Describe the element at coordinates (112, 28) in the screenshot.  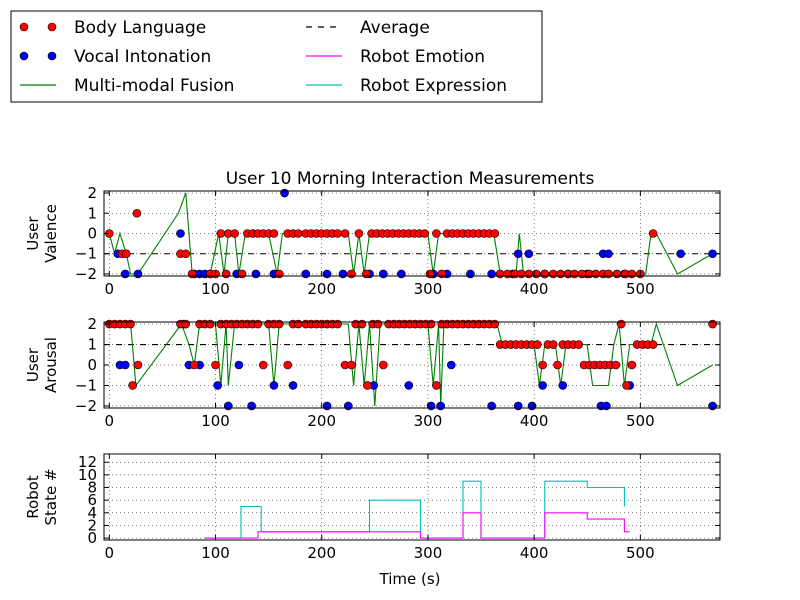
I see `legend-entry: Body Language` at that location.